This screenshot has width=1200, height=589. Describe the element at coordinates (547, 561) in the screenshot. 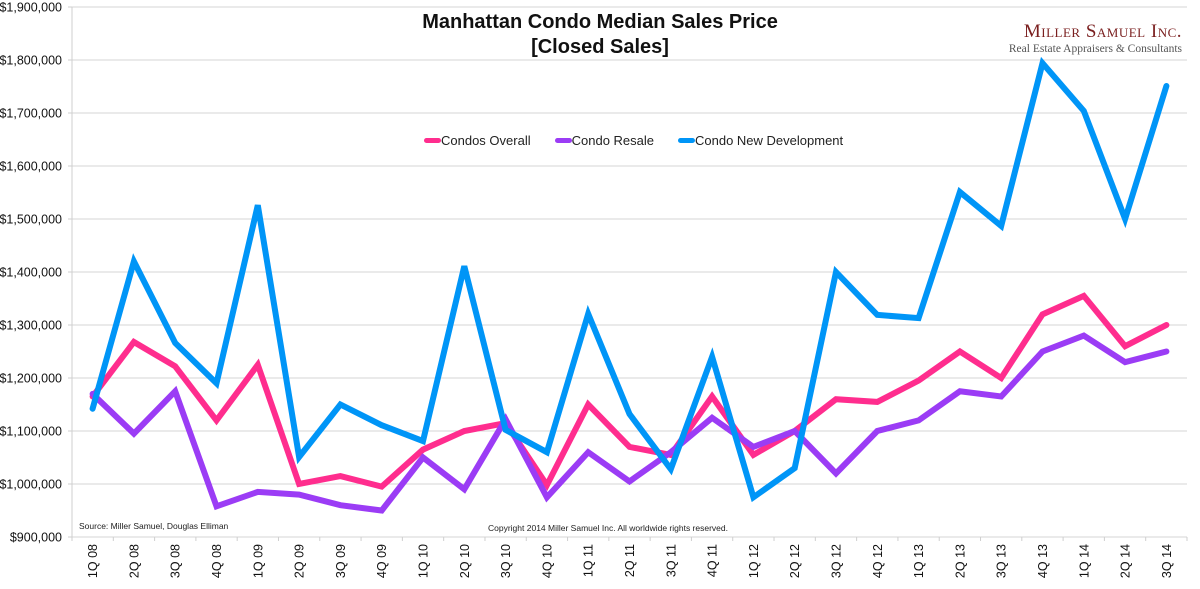

I see `x-tick-label: 4Q 10` at that location.